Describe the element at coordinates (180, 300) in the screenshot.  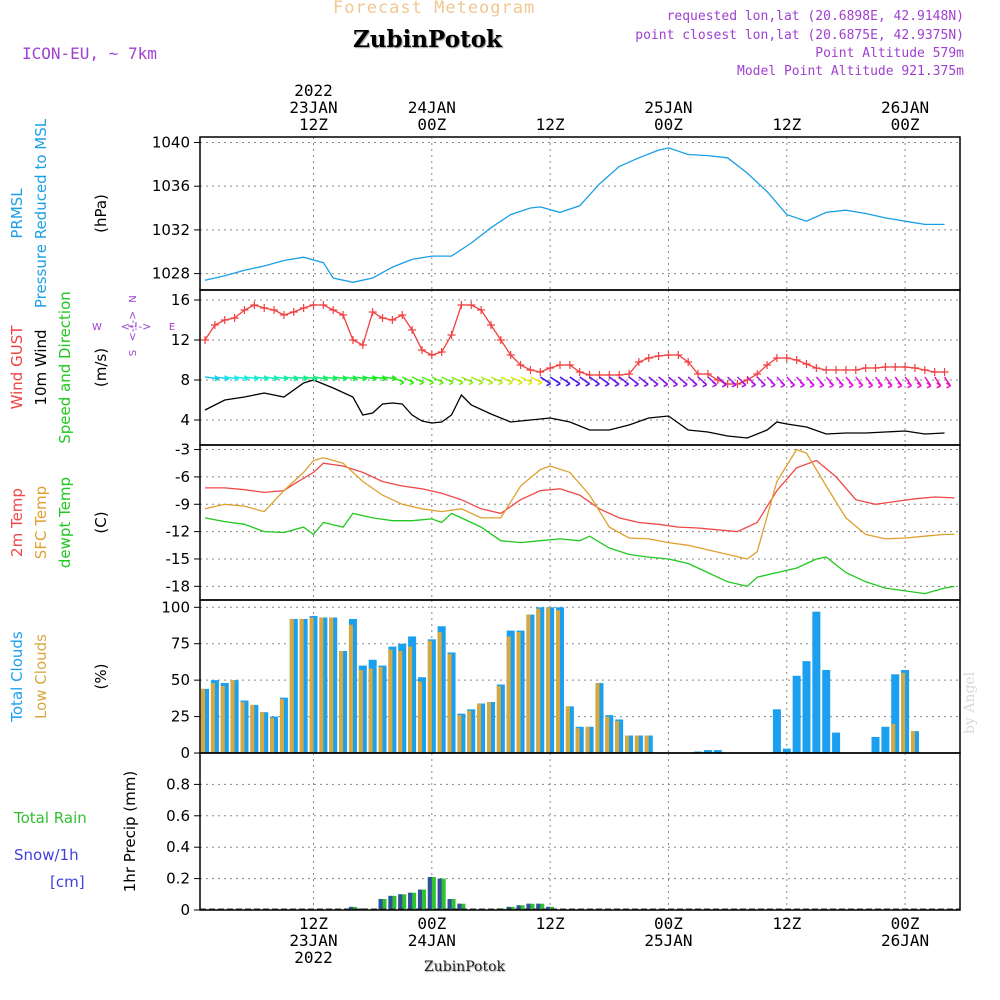
I see `y-tick-label: 16` at that location.